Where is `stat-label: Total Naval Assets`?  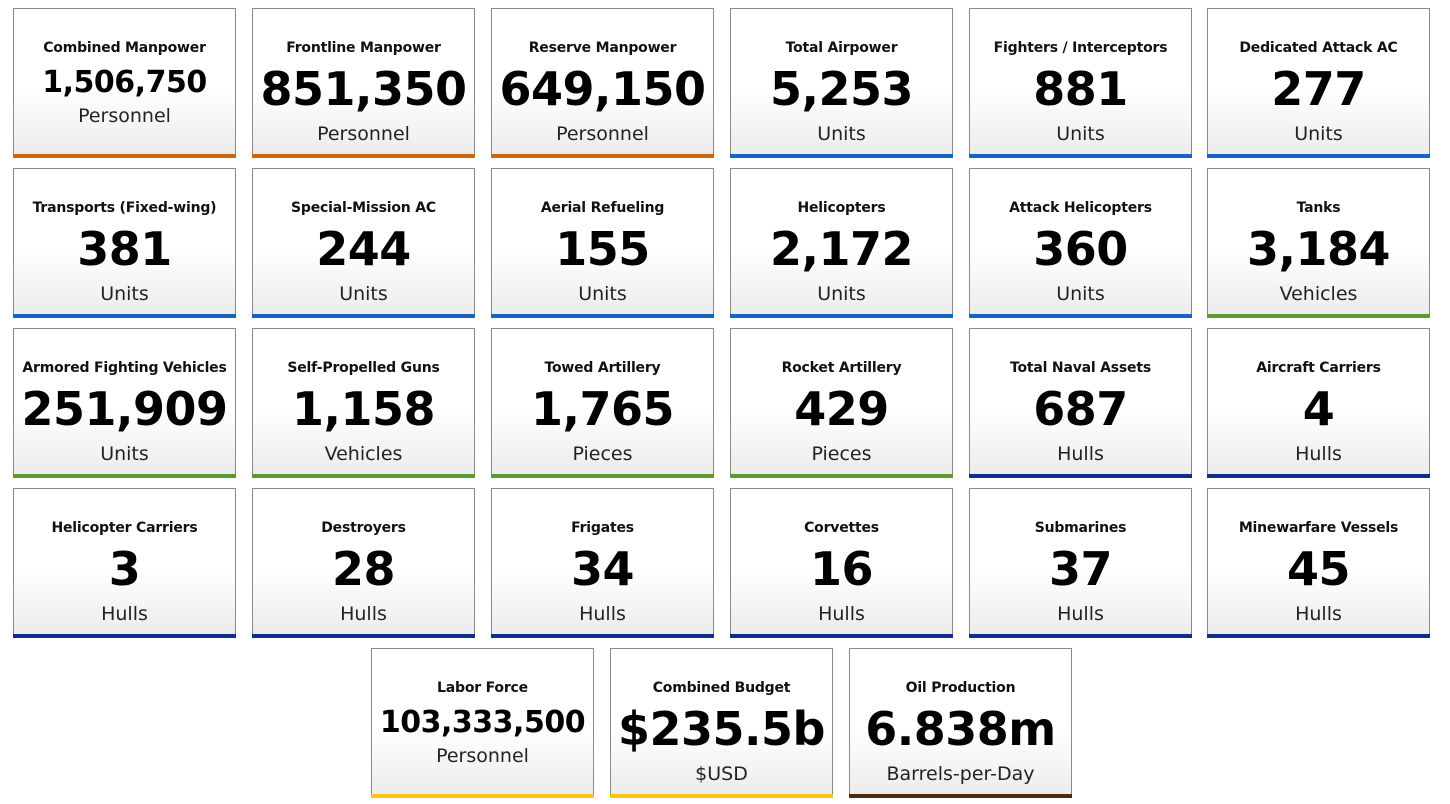
stat-label: Total Naval Assets is located at coordinates (1080, 368).